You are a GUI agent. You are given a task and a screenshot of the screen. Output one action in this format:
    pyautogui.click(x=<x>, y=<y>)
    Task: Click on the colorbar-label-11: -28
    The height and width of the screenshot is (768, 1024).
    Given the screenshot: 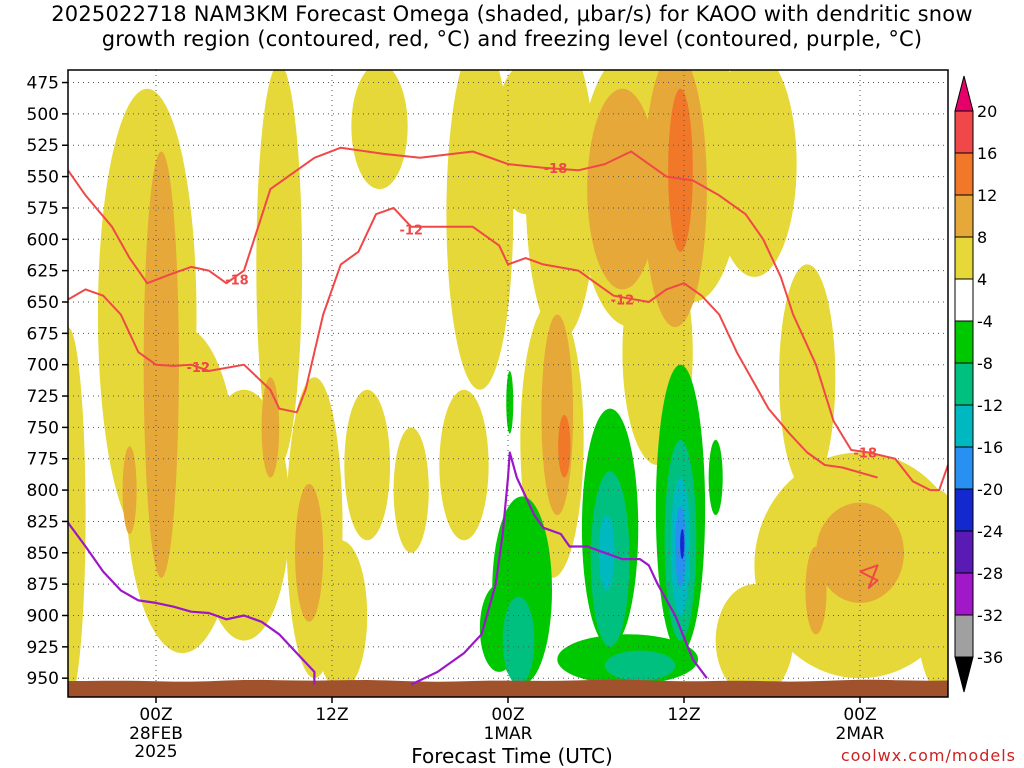 What is the action you would take?
    pyautogui.click(x=990, y=573)
    